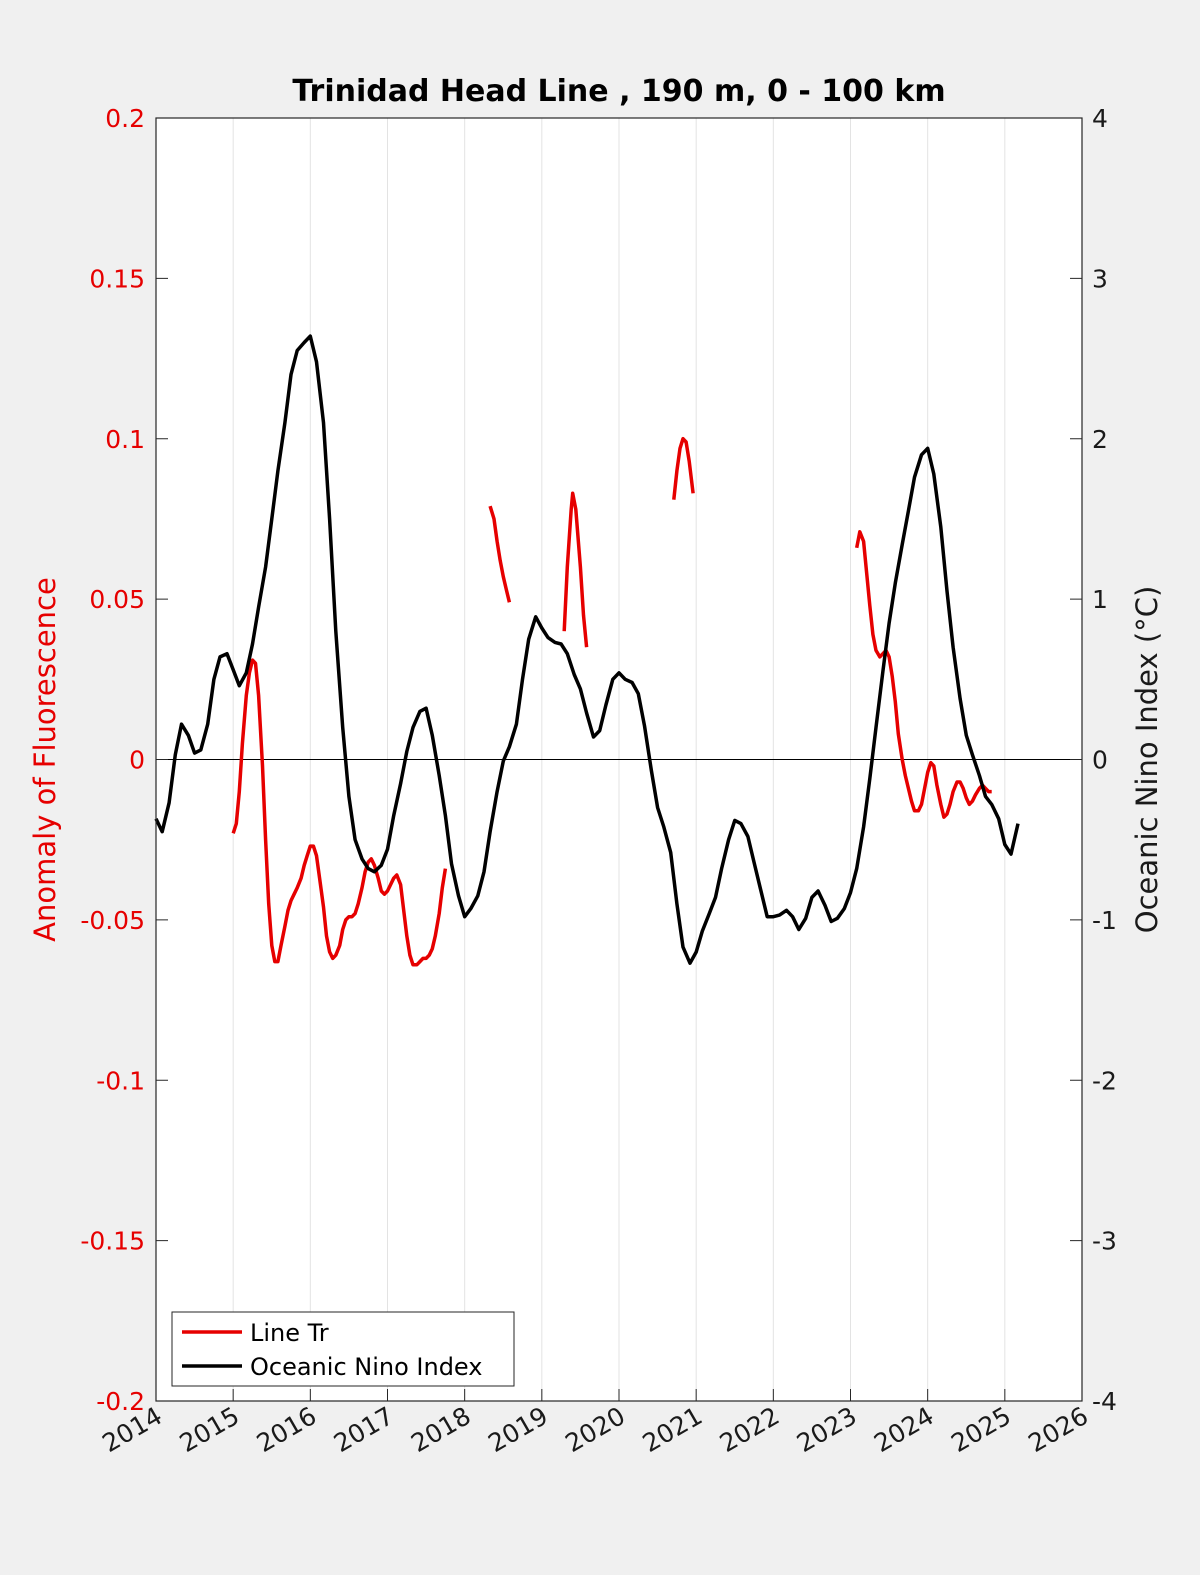  What do you see at coordinates (1147, 760) in the screenshot?
I see `y-axis-label-right: Oceanic Nino Index (°C)` at bounding box center [1147, 760].